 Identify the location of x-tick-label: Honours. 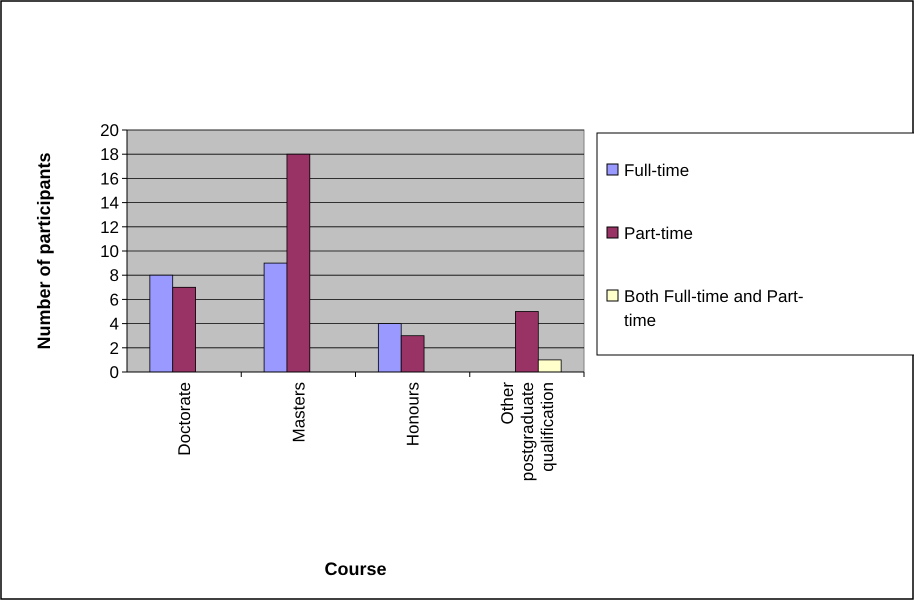
(413, 414).